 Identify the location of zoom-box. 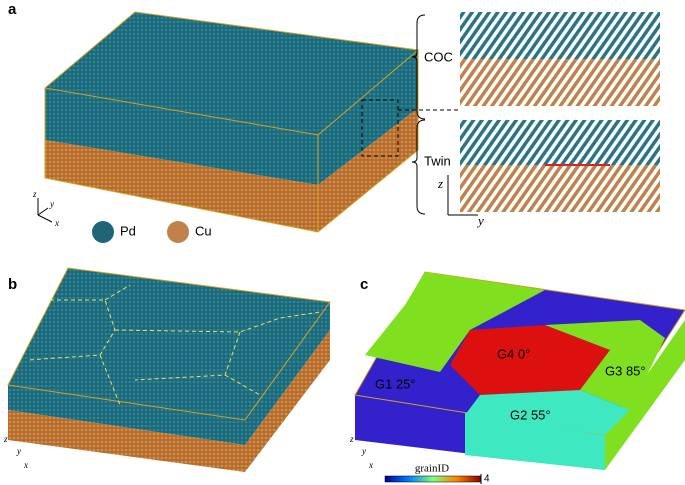
(380, 128).